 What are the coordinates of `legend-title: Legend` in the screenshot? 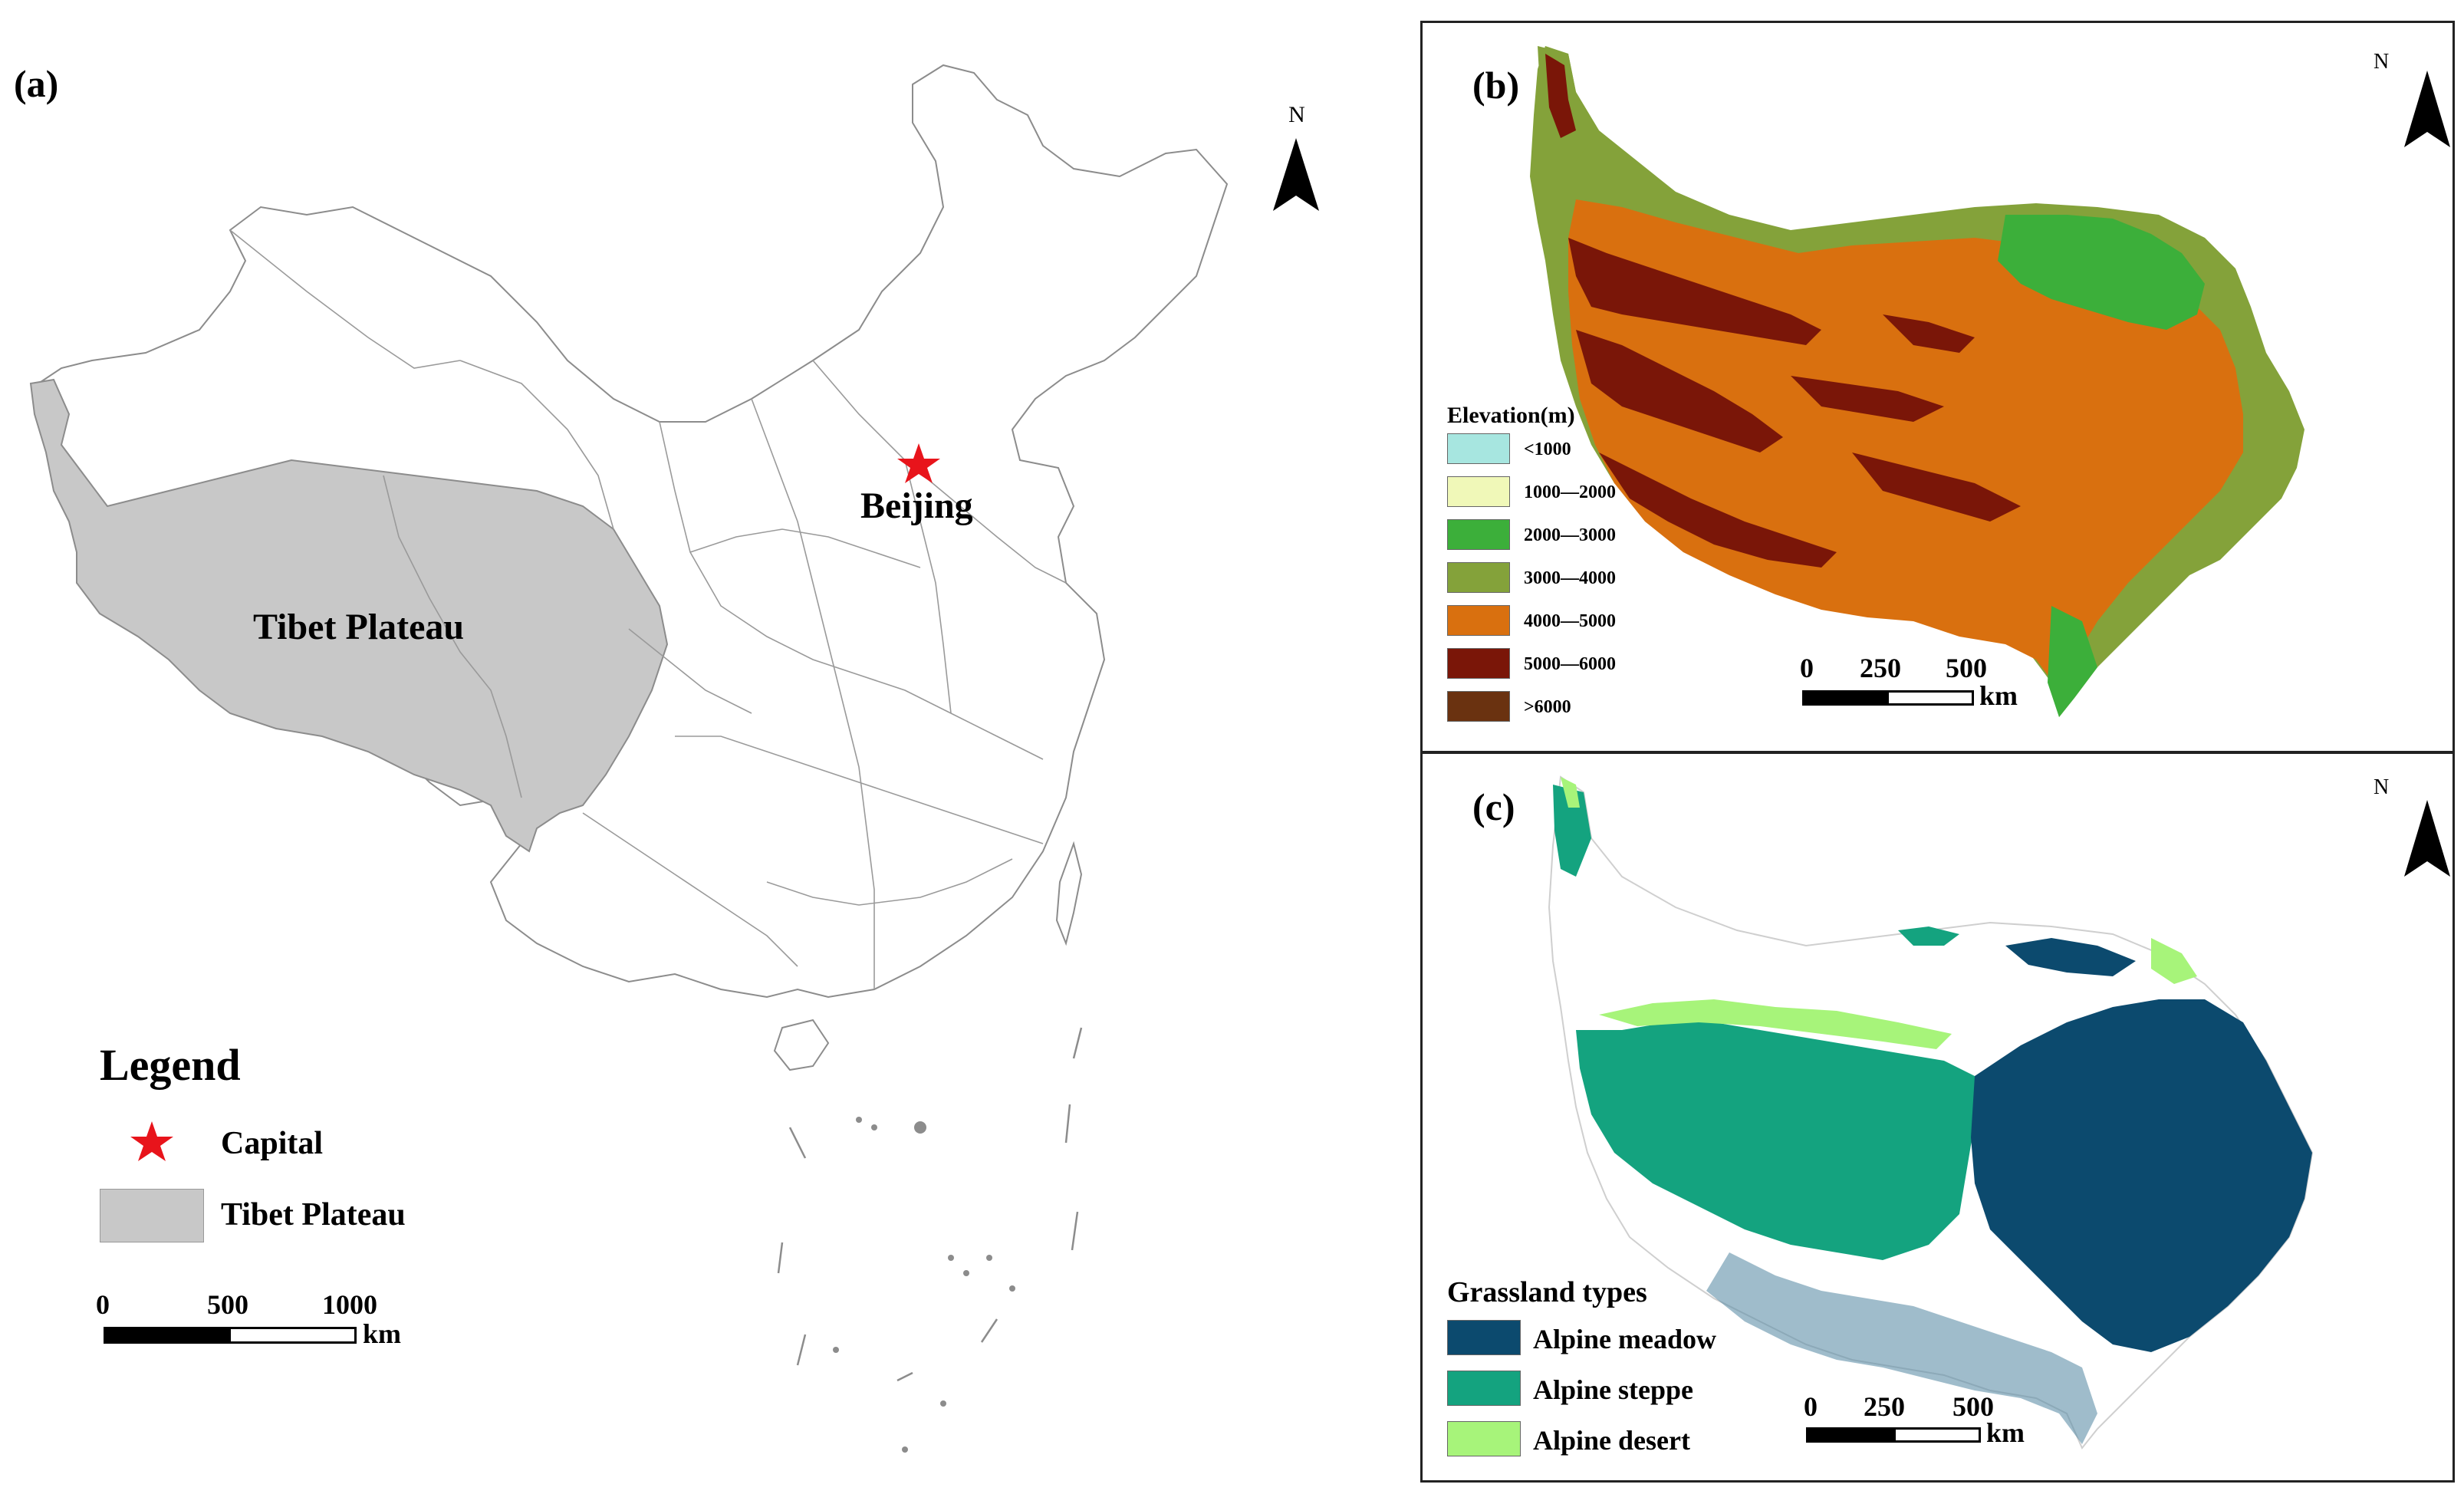 It's located at (170, 1065).